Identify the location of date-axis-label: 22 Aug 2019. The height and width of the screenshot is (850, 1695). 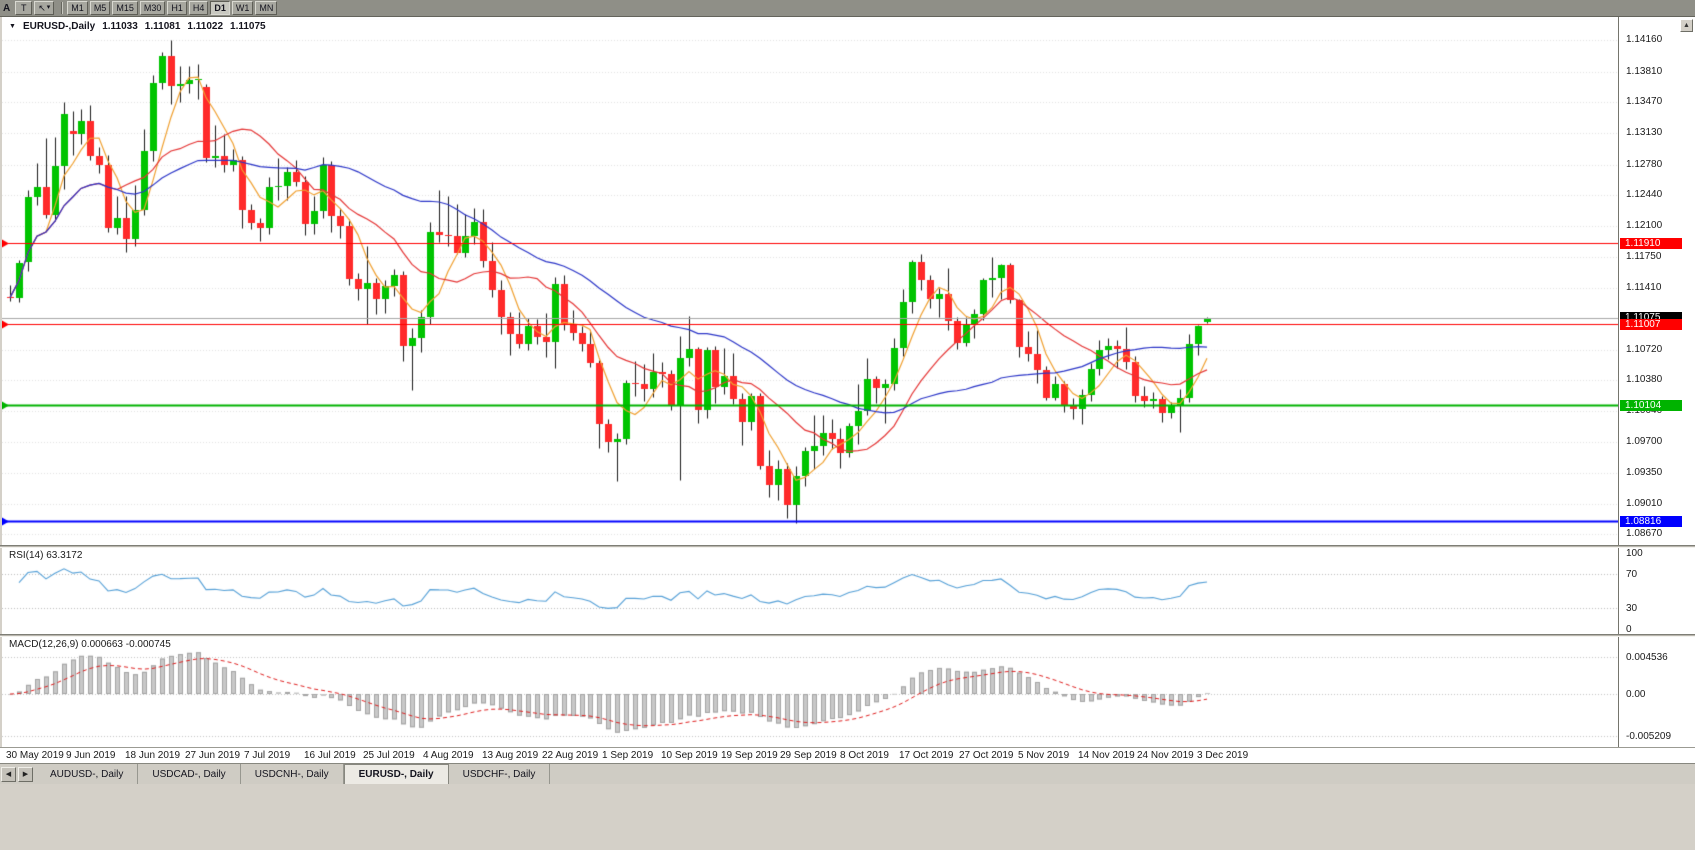
(570, 755).